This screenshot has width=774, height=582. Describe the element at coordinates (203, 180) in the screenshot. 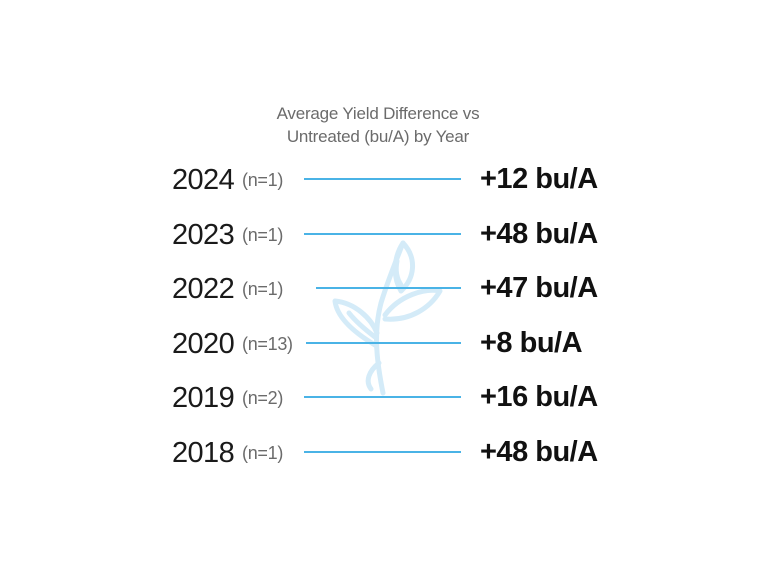

I see `year-label: 2024` at that location.